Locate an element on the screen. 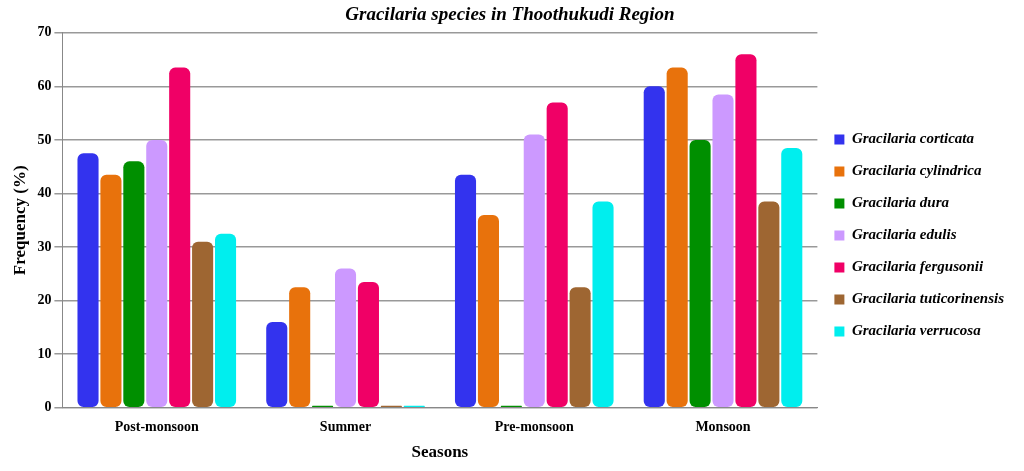  y-tick-label: 20 is located at coordinates (44, 300).